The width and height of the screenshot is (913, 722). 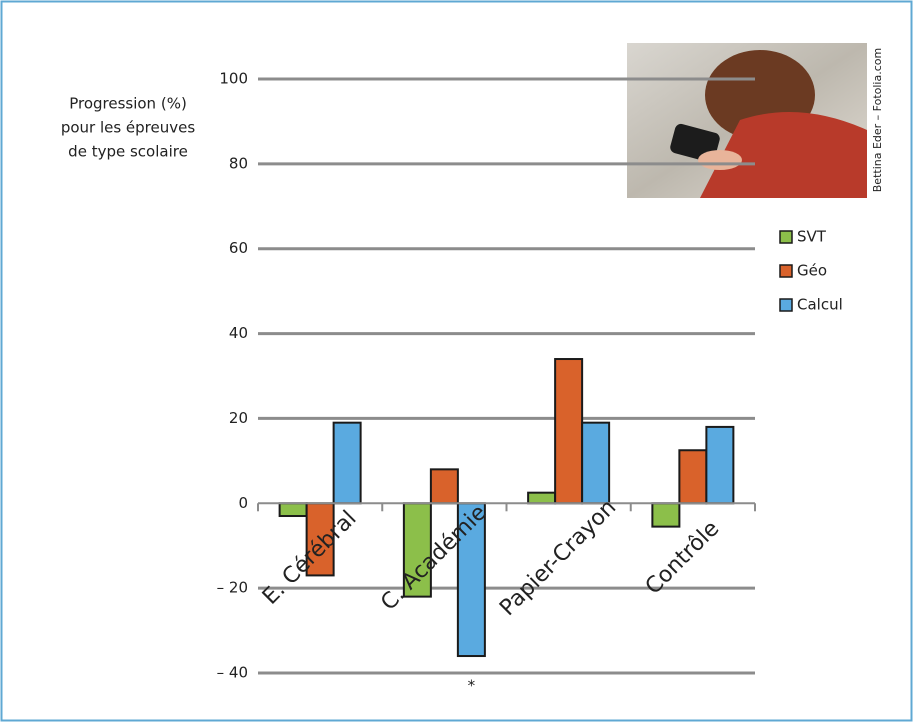 What do you see at coordinates (812, 271) in the screenshot?
I see `legend-label: Géo` at bounding box center [812, 271].